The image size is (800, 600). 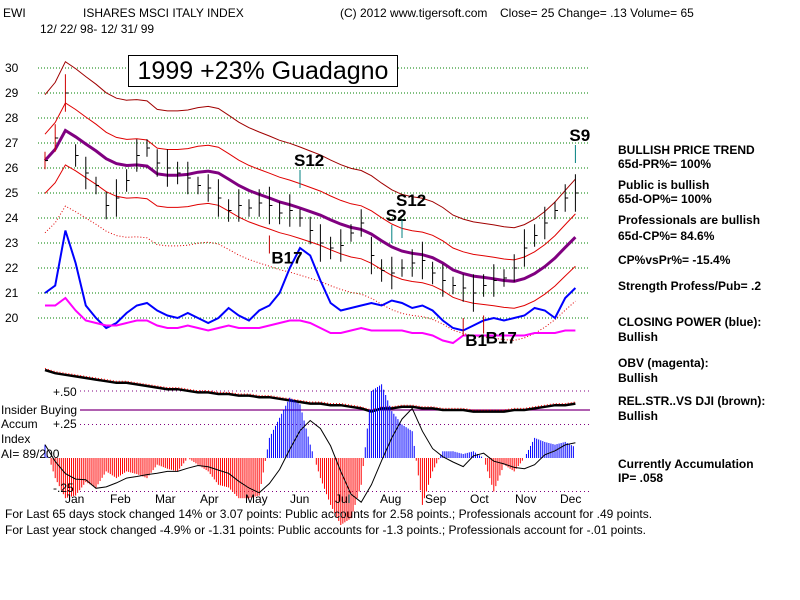 What do you see at coordinates (638, 416) in the screenshot?
I see `relstr-state: Bullish` at bounding box center [638, 416].